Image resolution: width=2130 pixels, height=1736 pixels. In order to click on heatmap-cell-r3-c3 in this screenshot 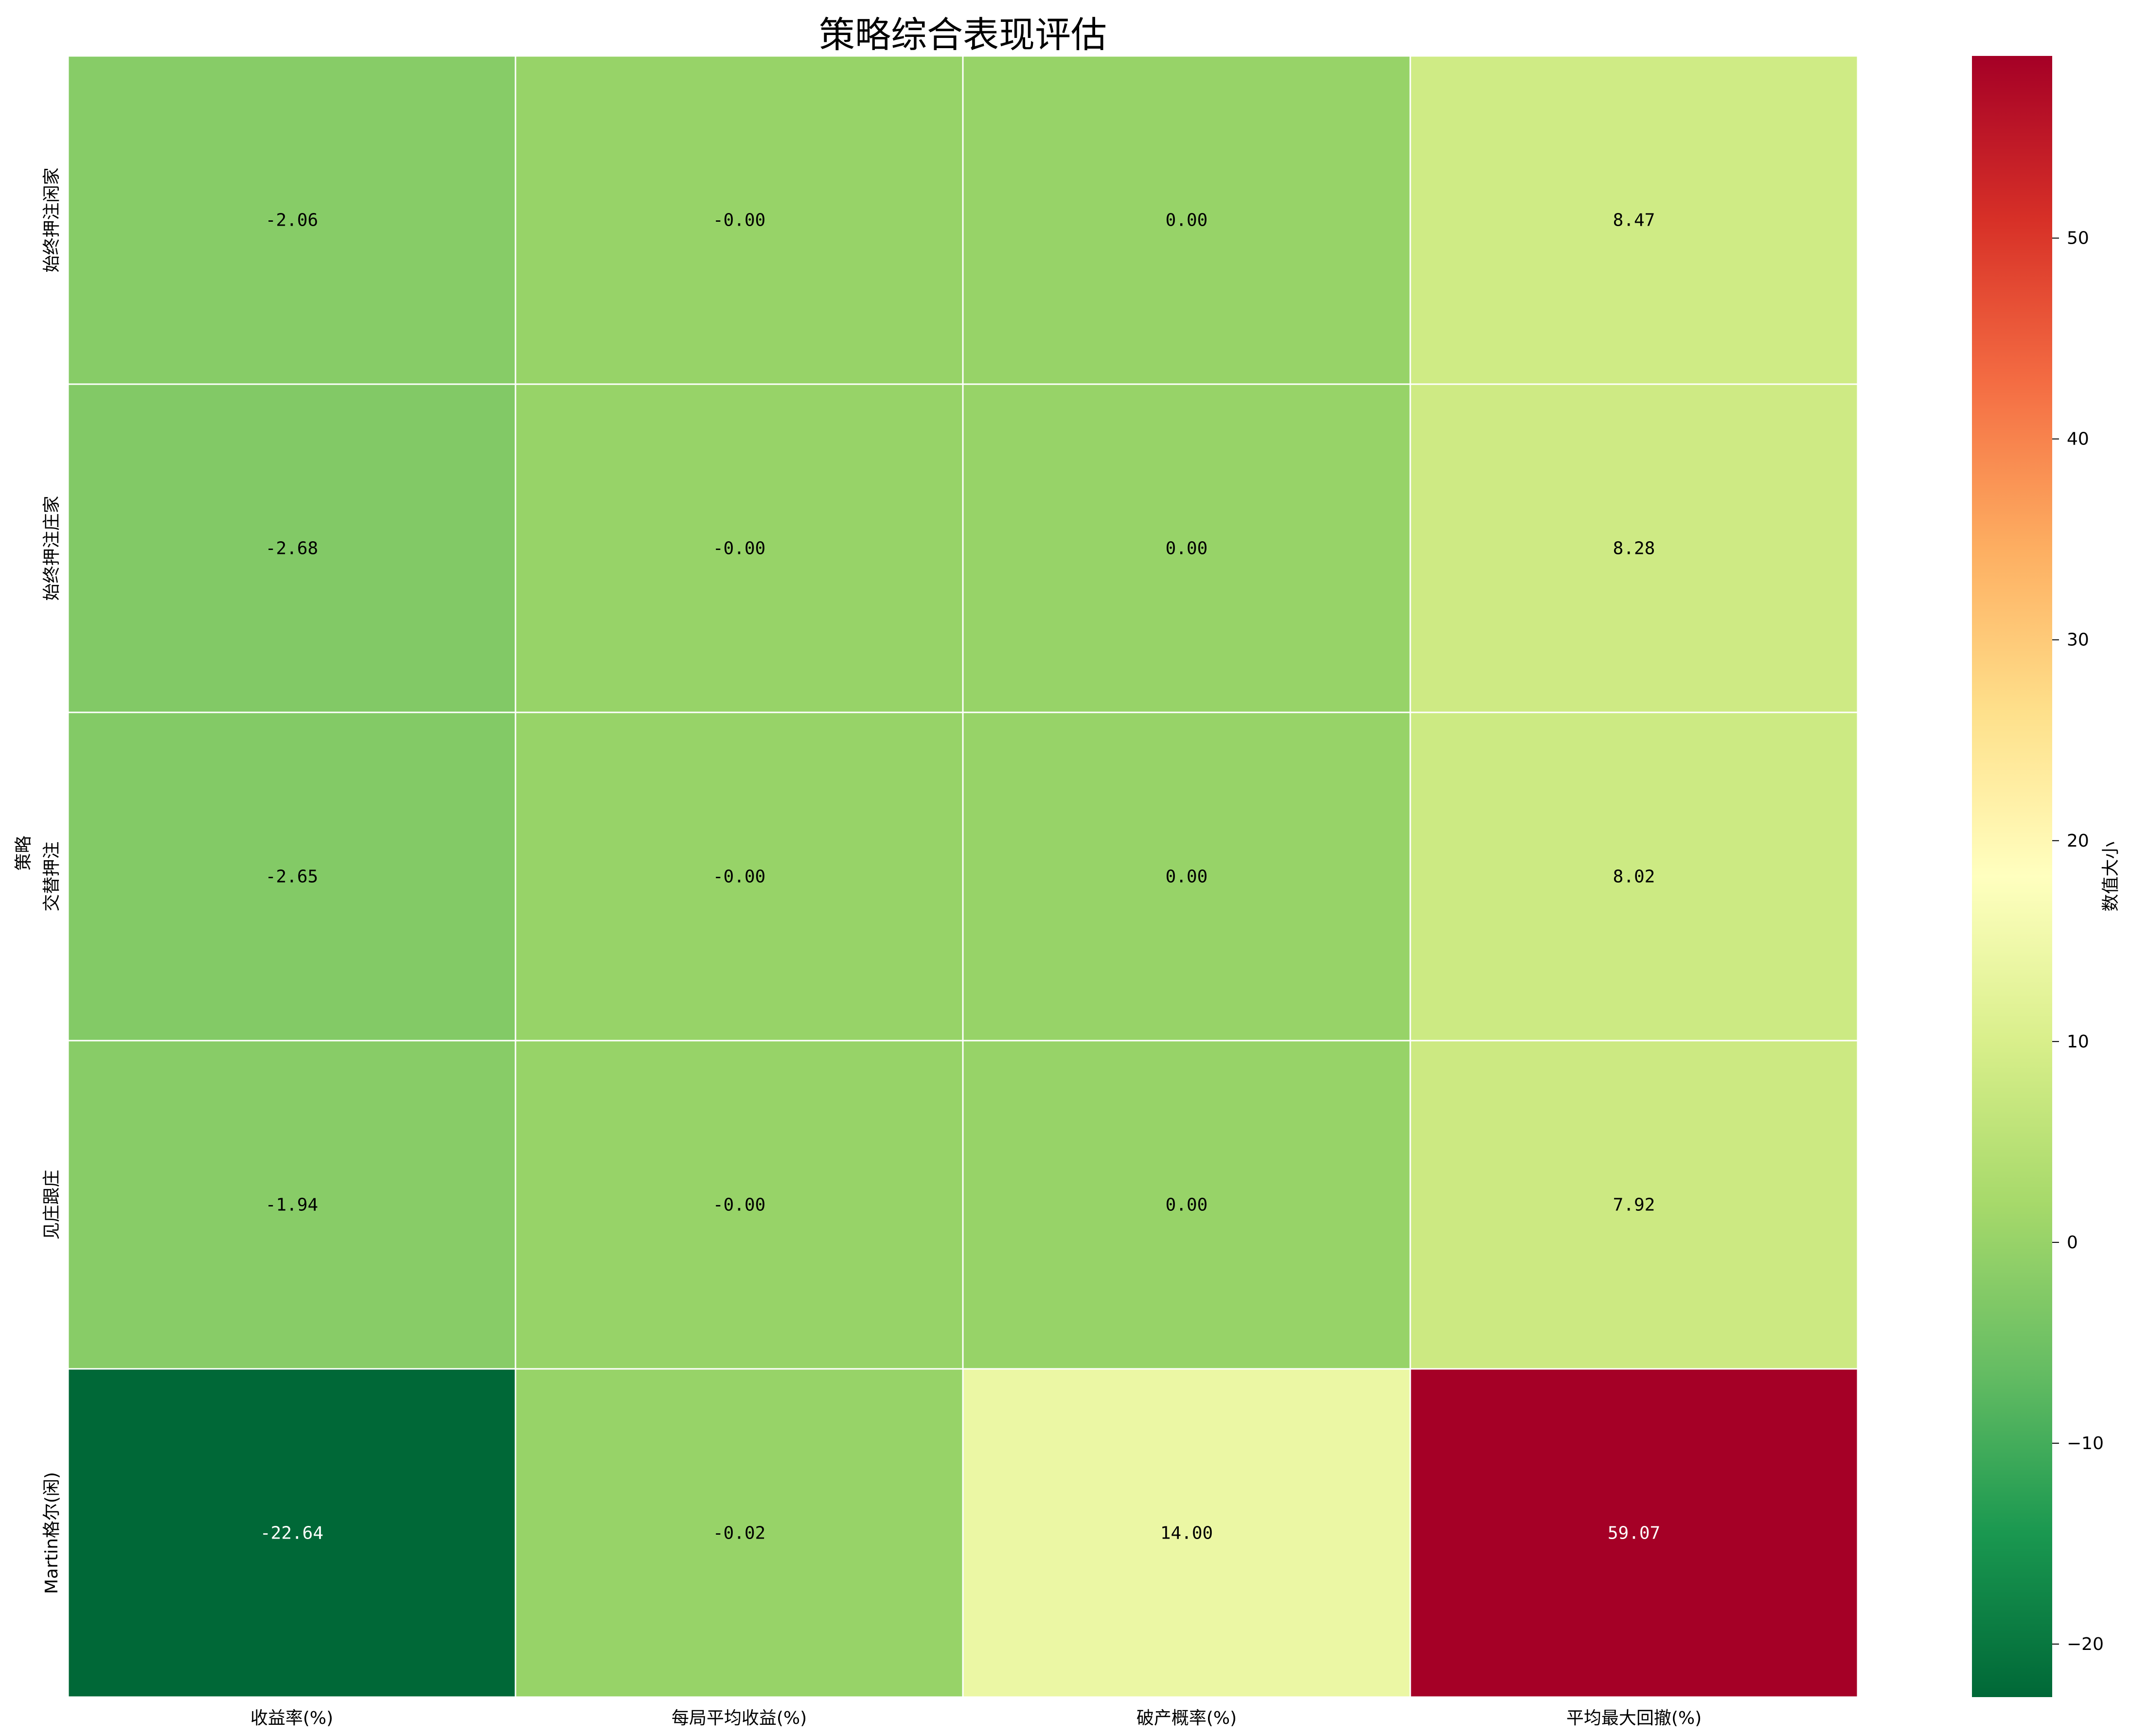, I will do `click(1634, 1205)`.